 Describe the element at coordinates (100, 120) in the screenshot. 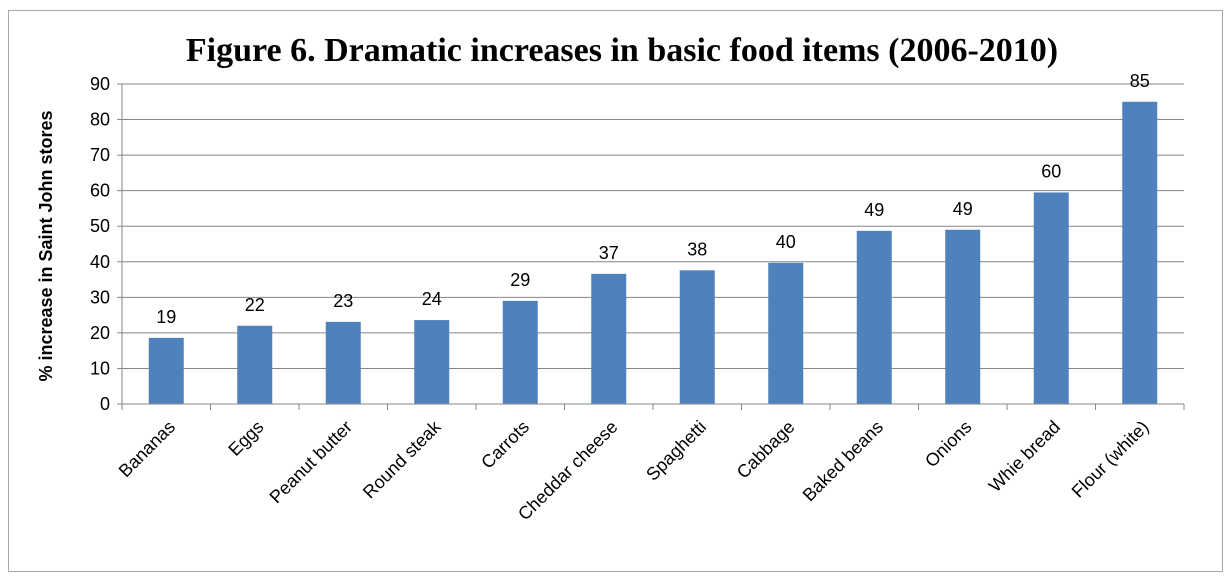

I see `y-tick-label: 80` at that location.